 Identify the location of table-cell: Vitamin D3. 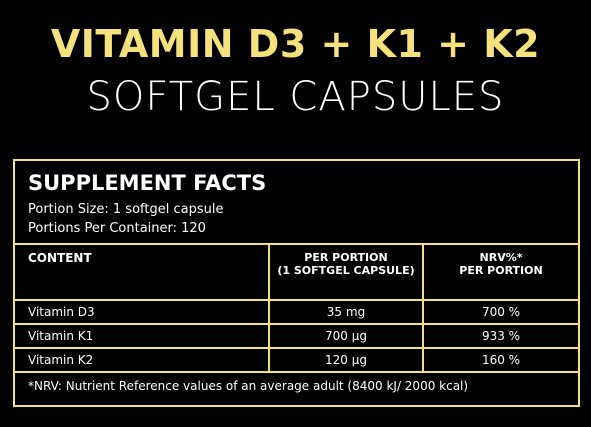
(142, 312).